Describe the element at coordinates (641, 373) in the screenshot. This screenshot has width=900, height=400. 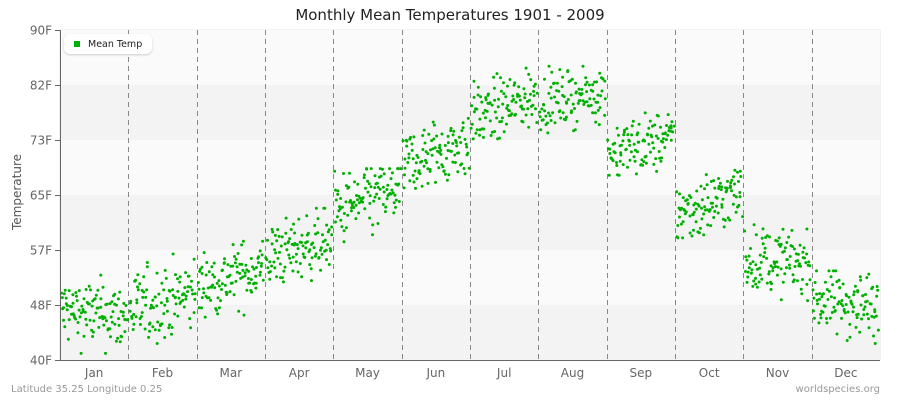
I see `svg-text: Sep` at that location.